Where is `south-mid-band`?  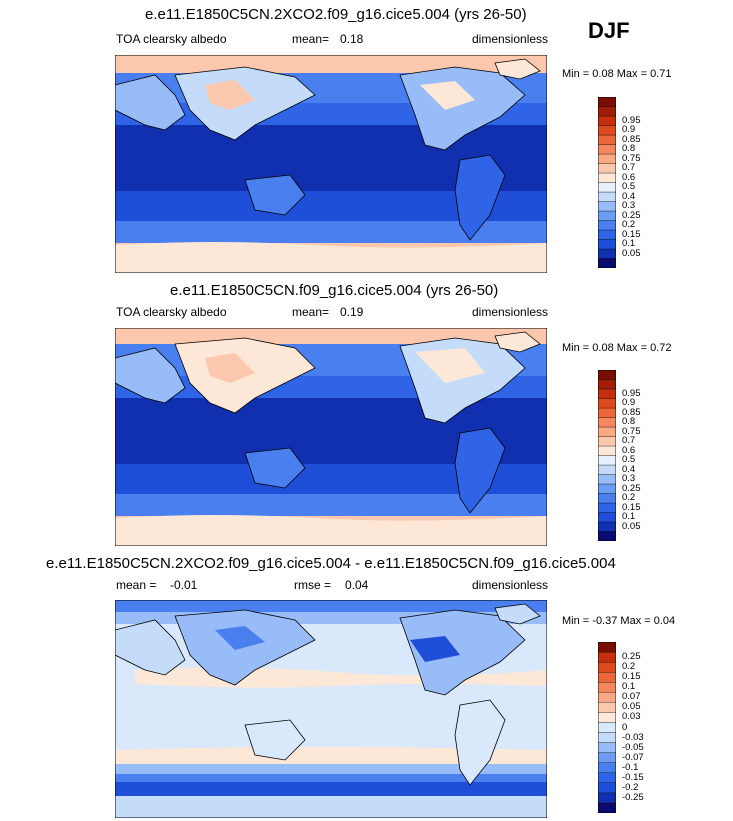 south-mid-band is located at coordinates (331, 505).